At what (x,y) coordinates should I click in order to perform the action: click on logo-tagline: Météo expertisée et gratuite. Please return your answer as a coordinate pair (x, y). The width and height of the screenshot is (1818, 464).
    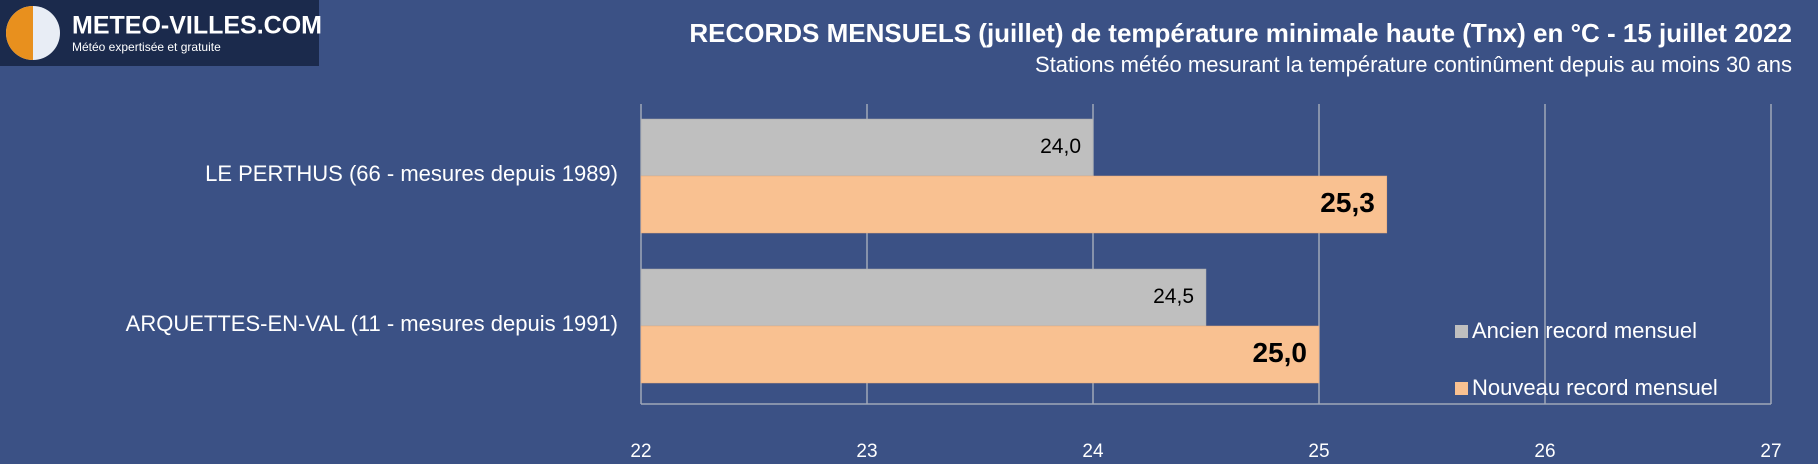
    Looking at the image, I should click on (146, 47).